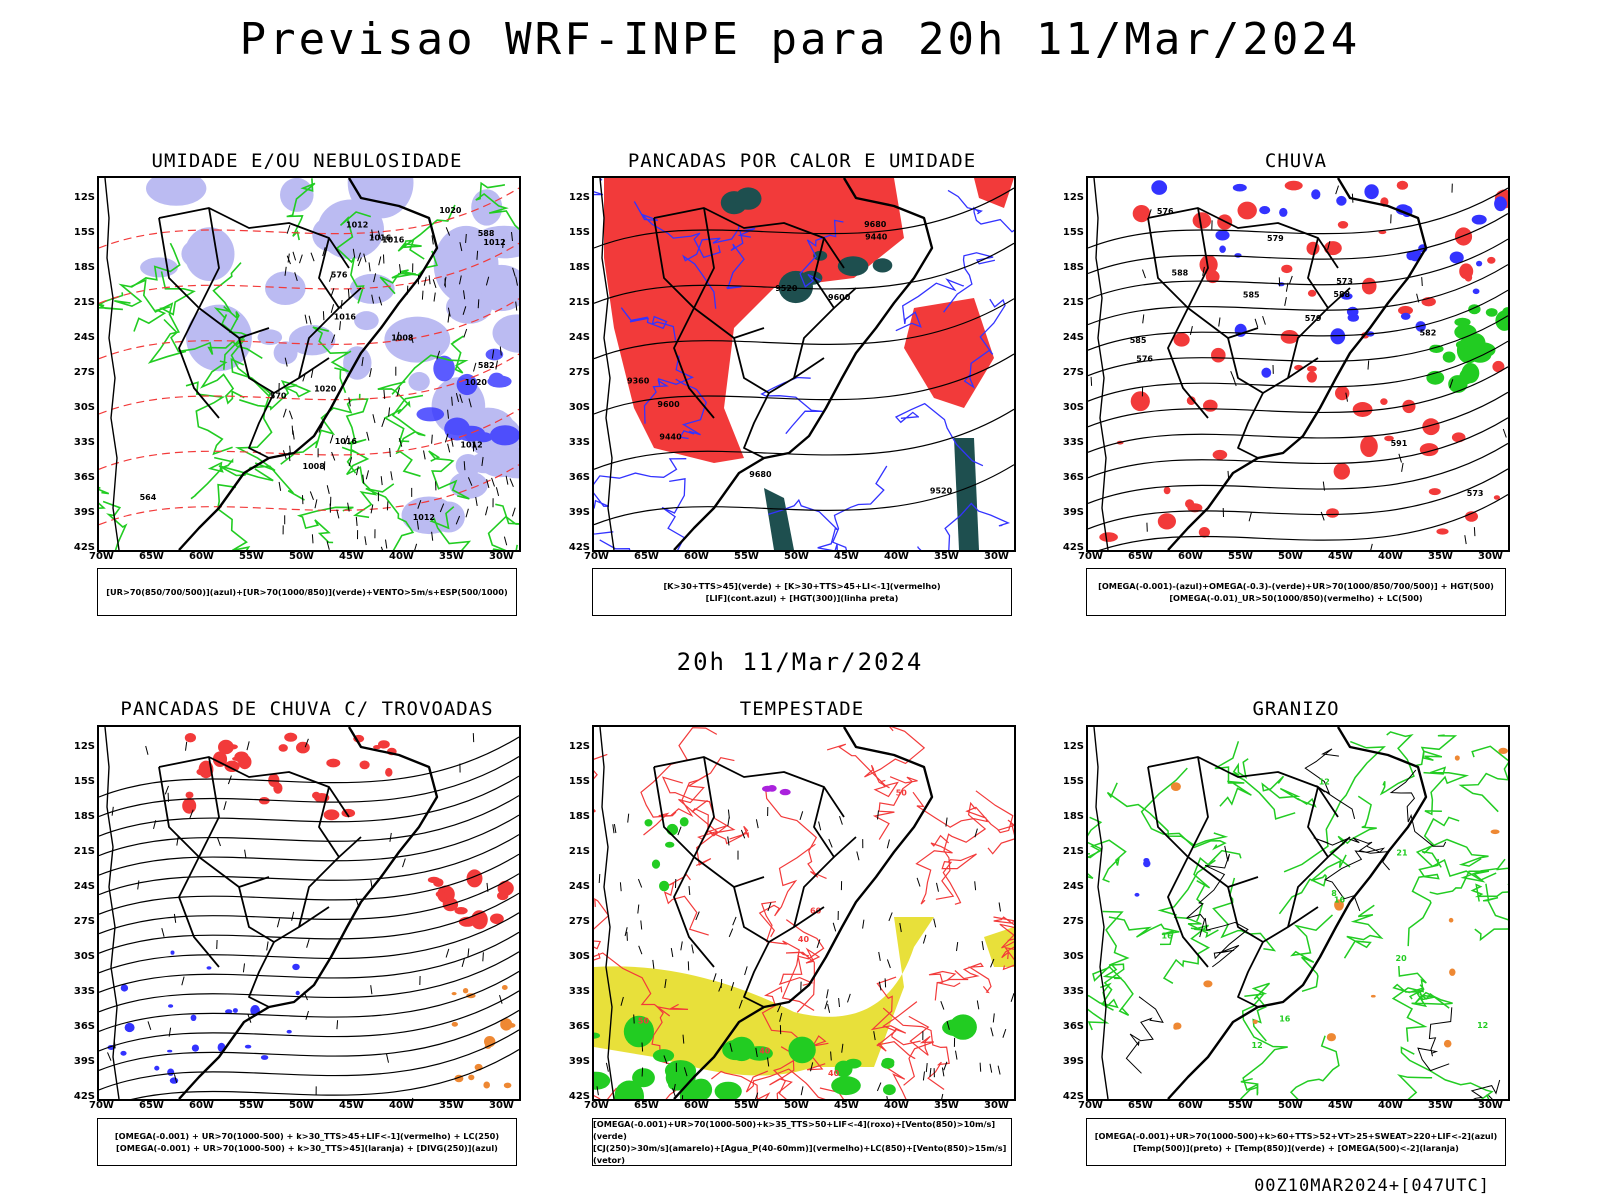  I want to click on thickness-contours, so click(309, 356).